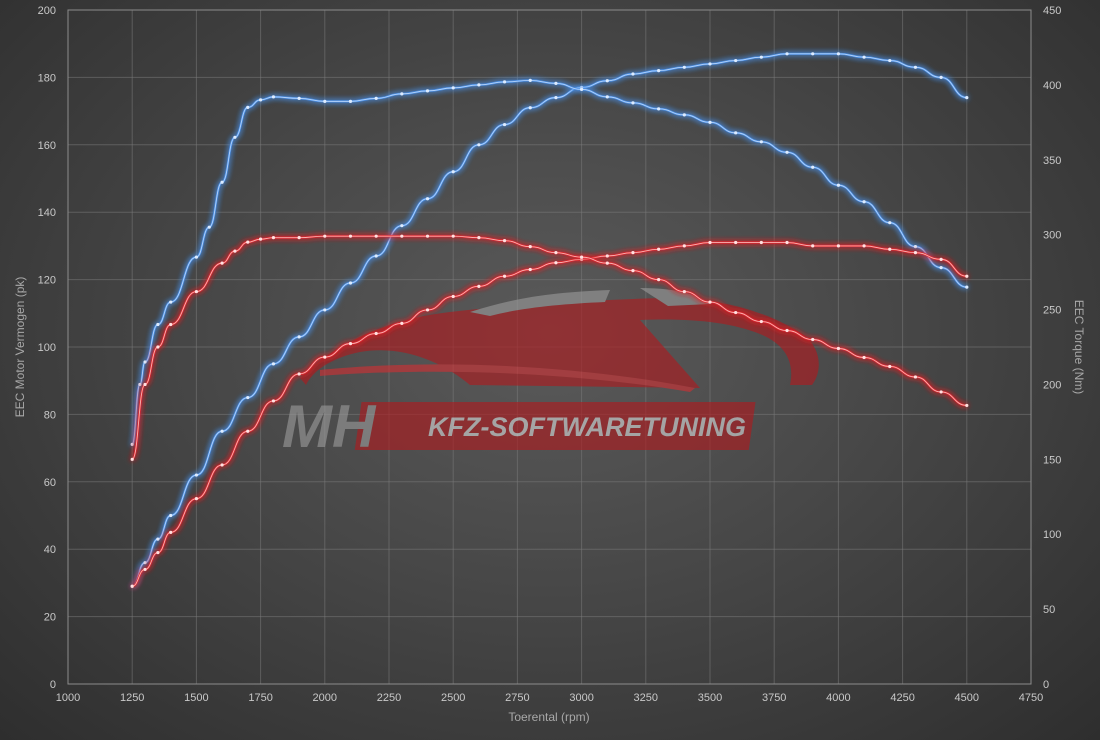 The image size is (1100, 740). Describe the element at coordinates (967, 698) in the screenshot. I see `x-tick-label: 4500` at that location.